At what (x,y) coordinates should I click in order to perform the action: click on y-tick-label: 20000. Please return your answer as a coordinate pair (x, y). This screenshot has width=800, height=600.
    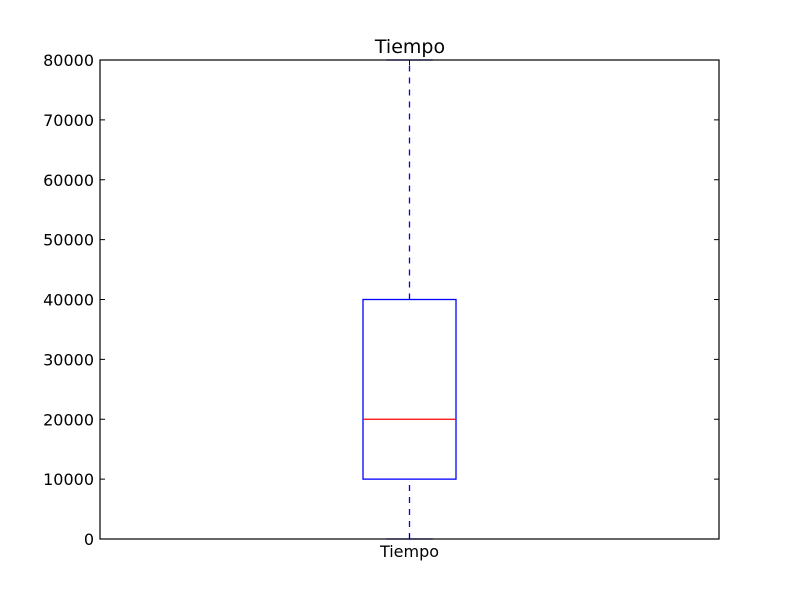
    Looking at the image, I should click on (68, 419).